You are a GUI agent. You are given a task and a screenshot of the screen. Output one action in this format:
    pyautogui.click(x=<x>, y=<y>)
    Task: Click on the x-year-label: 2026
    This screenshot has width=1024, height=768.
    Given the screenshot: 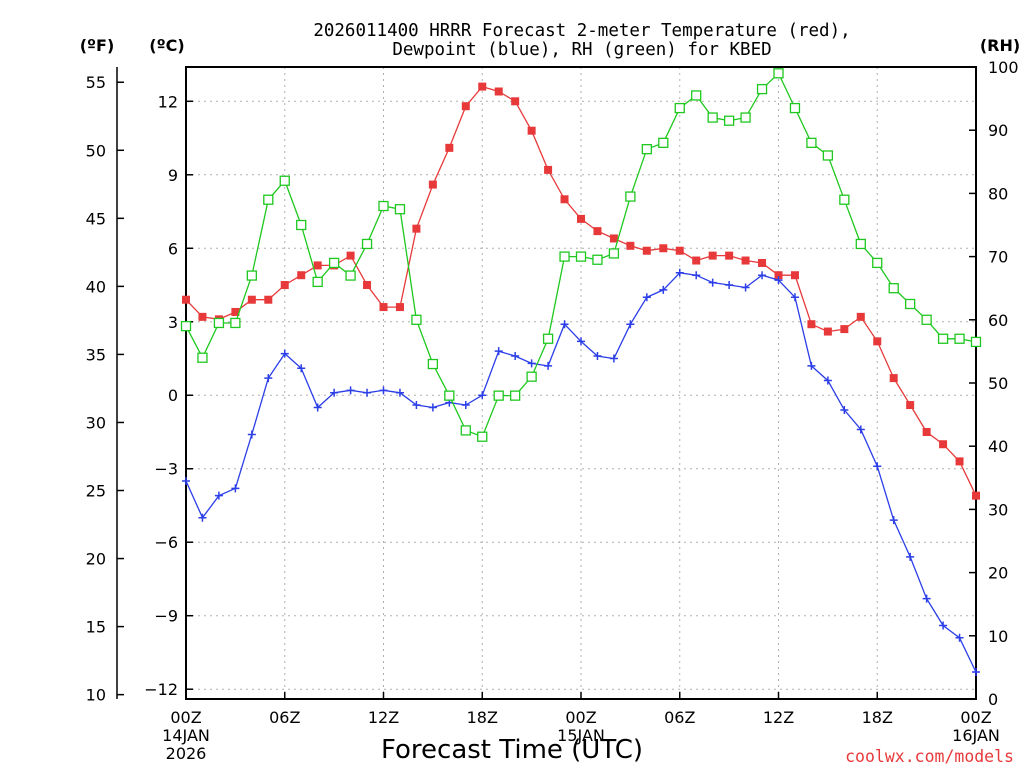 What is the action you would take?
    pyautogui.click(x=186, y=753)
    